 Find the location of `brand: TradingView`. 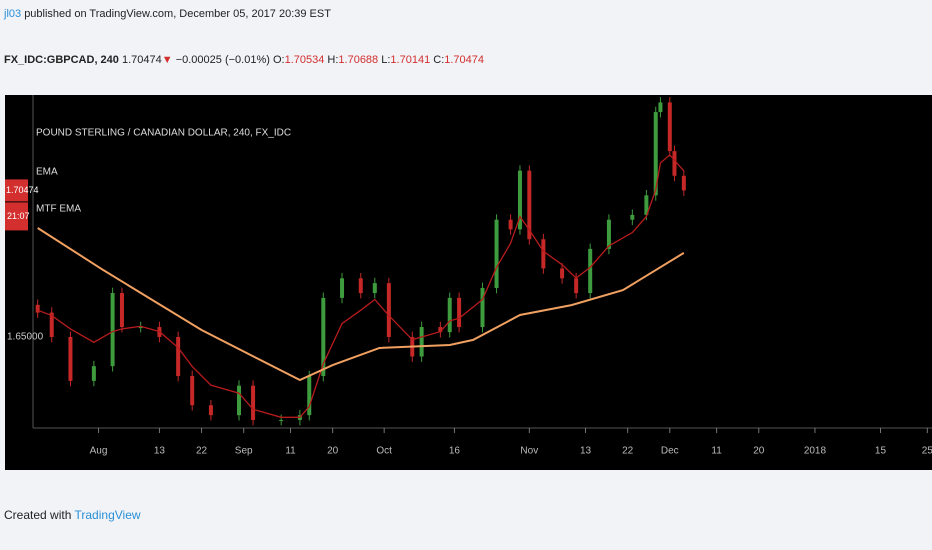

brand: TradingView is located at coordinates (107, 515).